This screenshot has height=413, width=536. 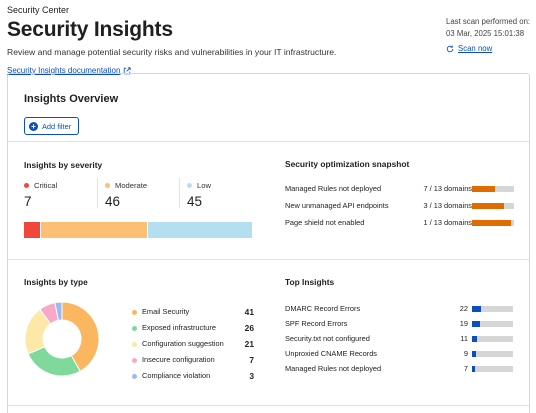 I want to click on severity-critical: Critical 7, so click(x=64, y=195).